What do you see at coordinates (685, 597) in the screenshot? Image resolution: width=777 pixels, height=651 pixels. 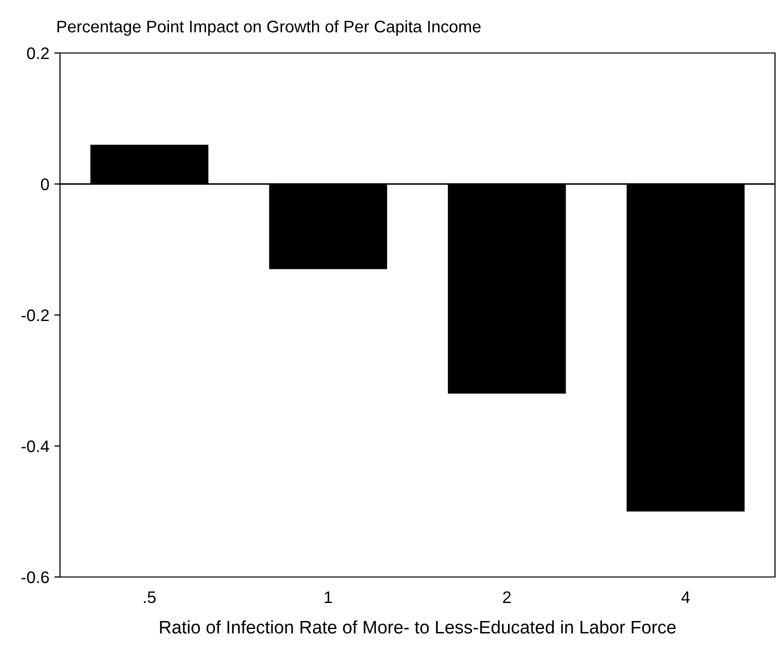 I see `x-tick-label: 4` at bounding box center [685, 597].